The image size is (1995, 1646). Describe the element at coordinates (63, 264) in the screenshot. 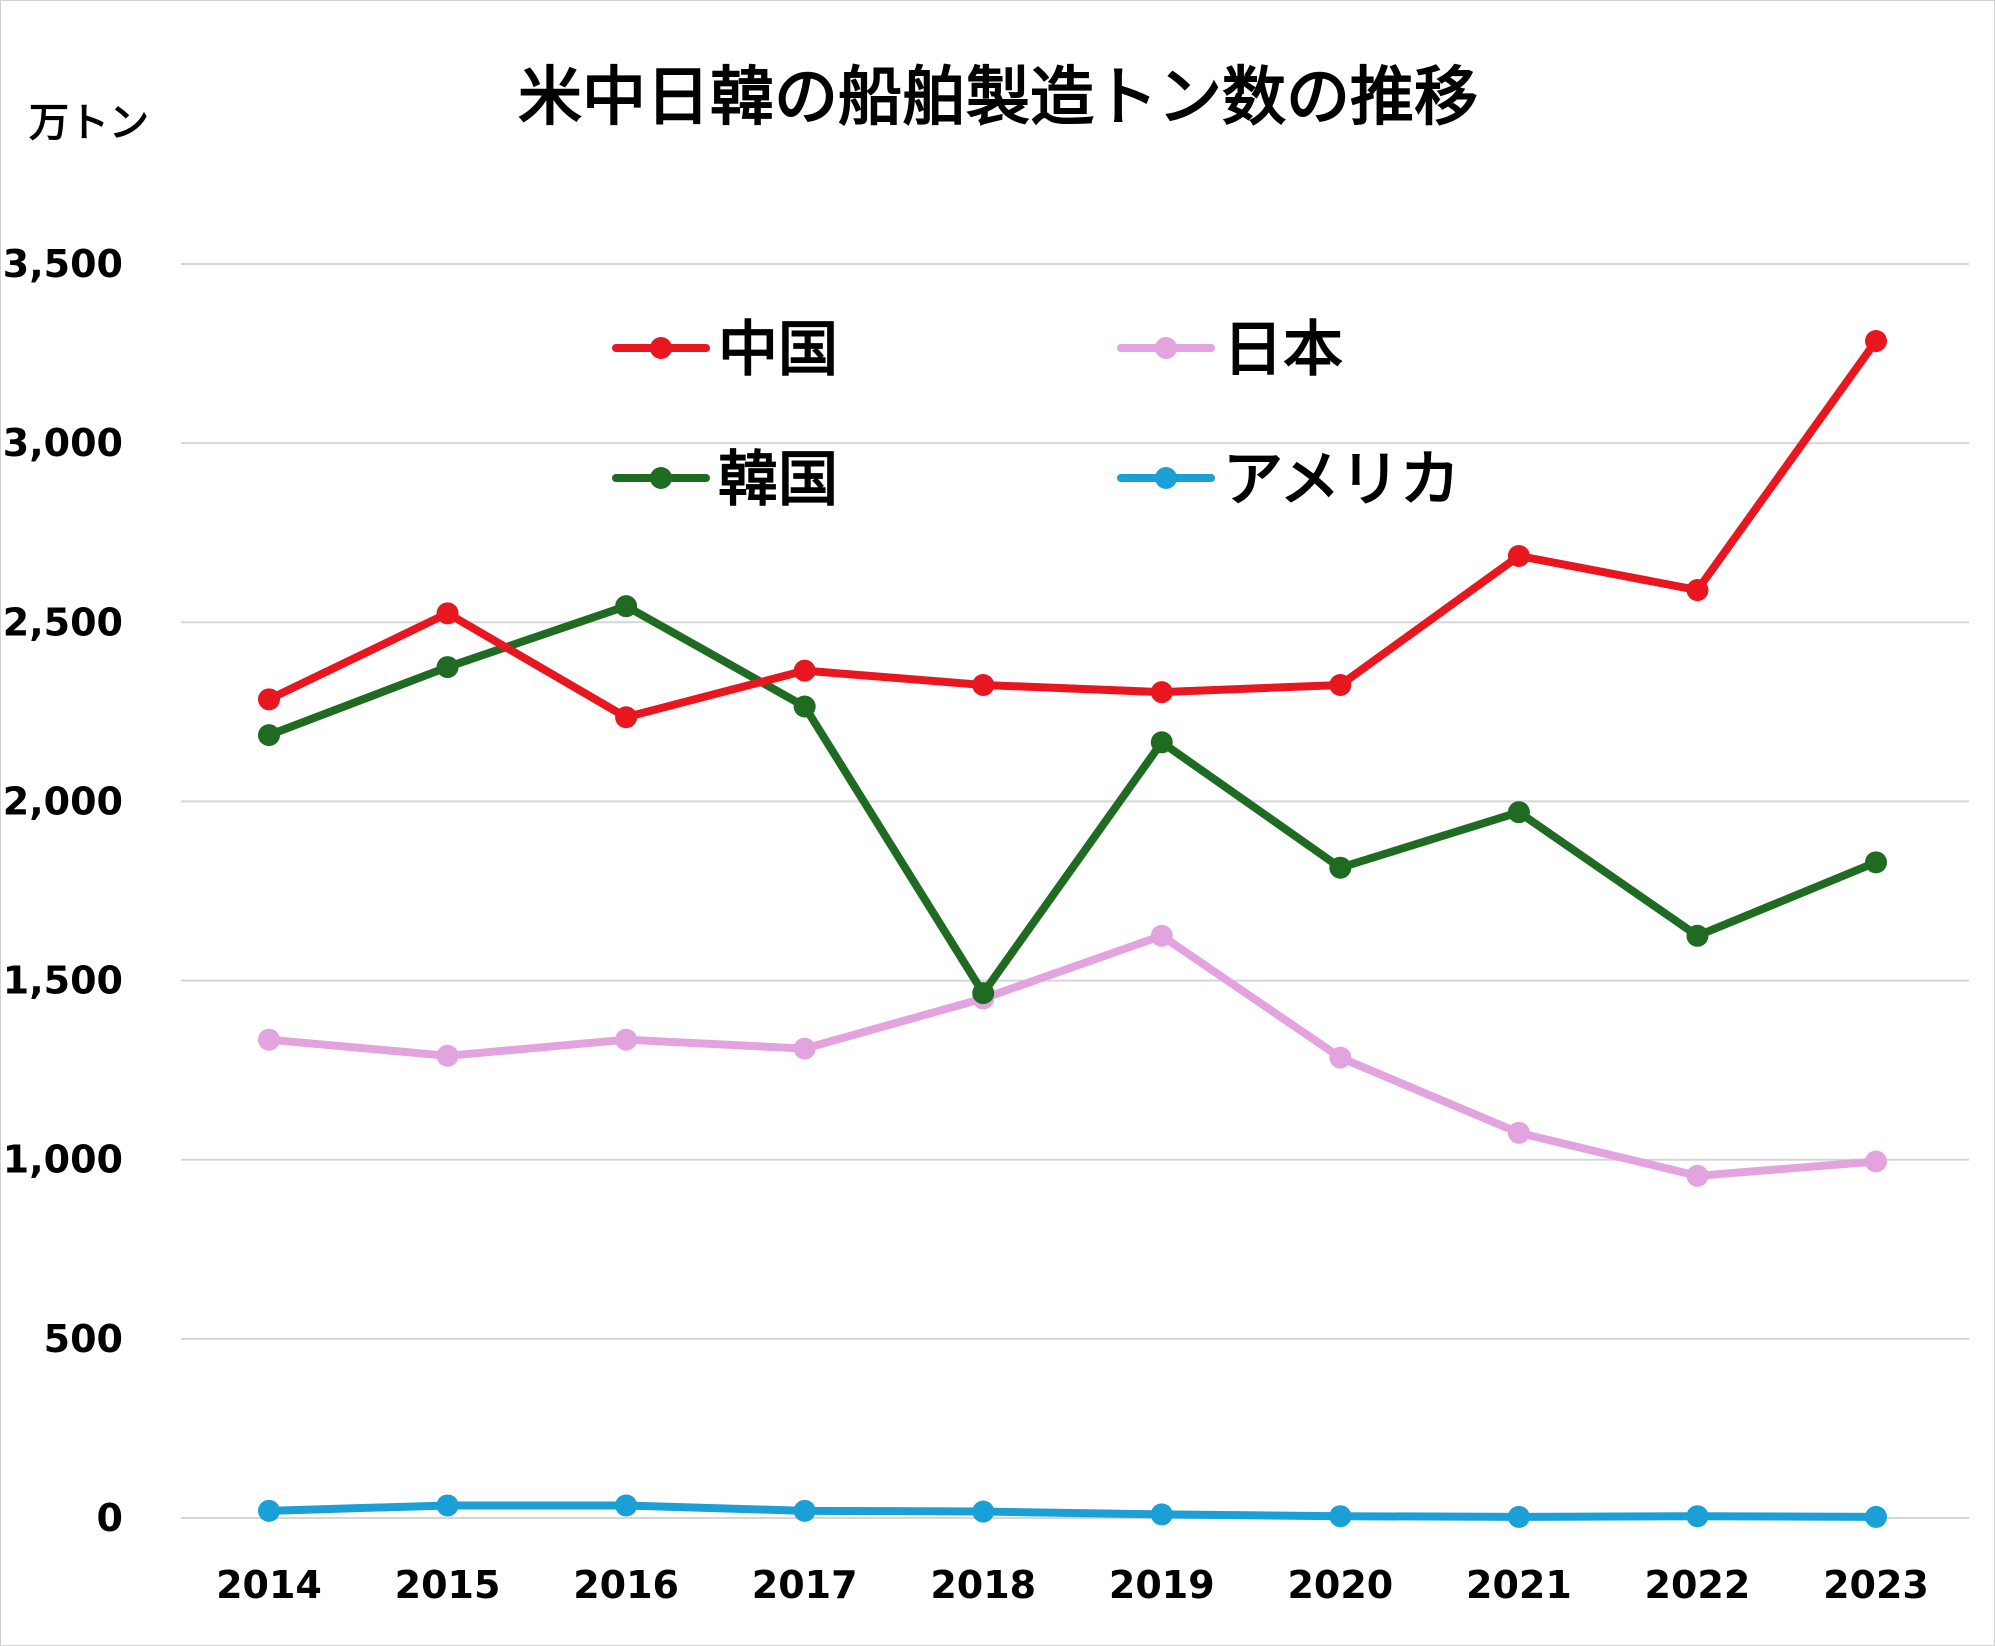

I see `y-tick-label: 3,500` at that location.